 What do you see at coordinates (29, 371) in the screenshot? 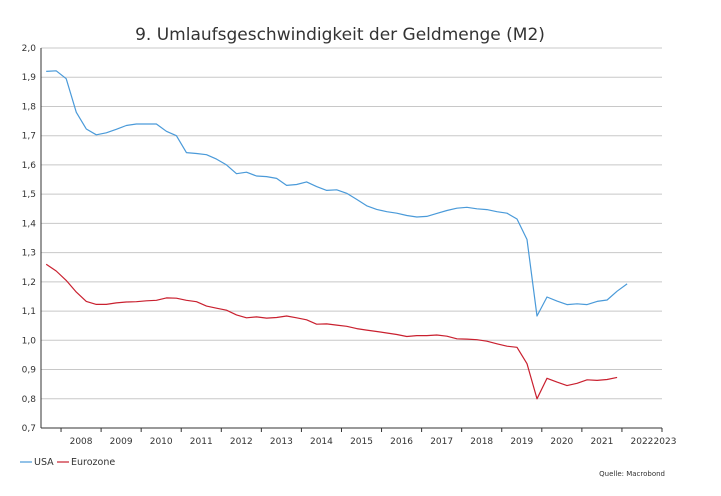
I see `y-tick-label: 0,9` at bounding box center [29, 371].